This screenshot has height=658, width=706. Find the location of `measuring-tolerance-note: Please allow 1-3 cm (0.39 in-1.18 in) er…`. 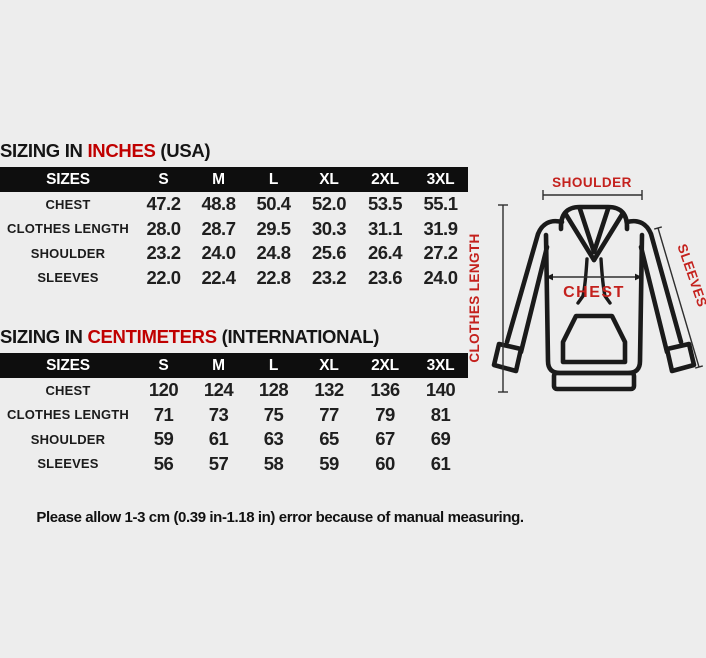

measuring-tolerance-note: Please allow 1-3 cm (0.39 in-1.18 in) er… is located at coordinates (280, 517).